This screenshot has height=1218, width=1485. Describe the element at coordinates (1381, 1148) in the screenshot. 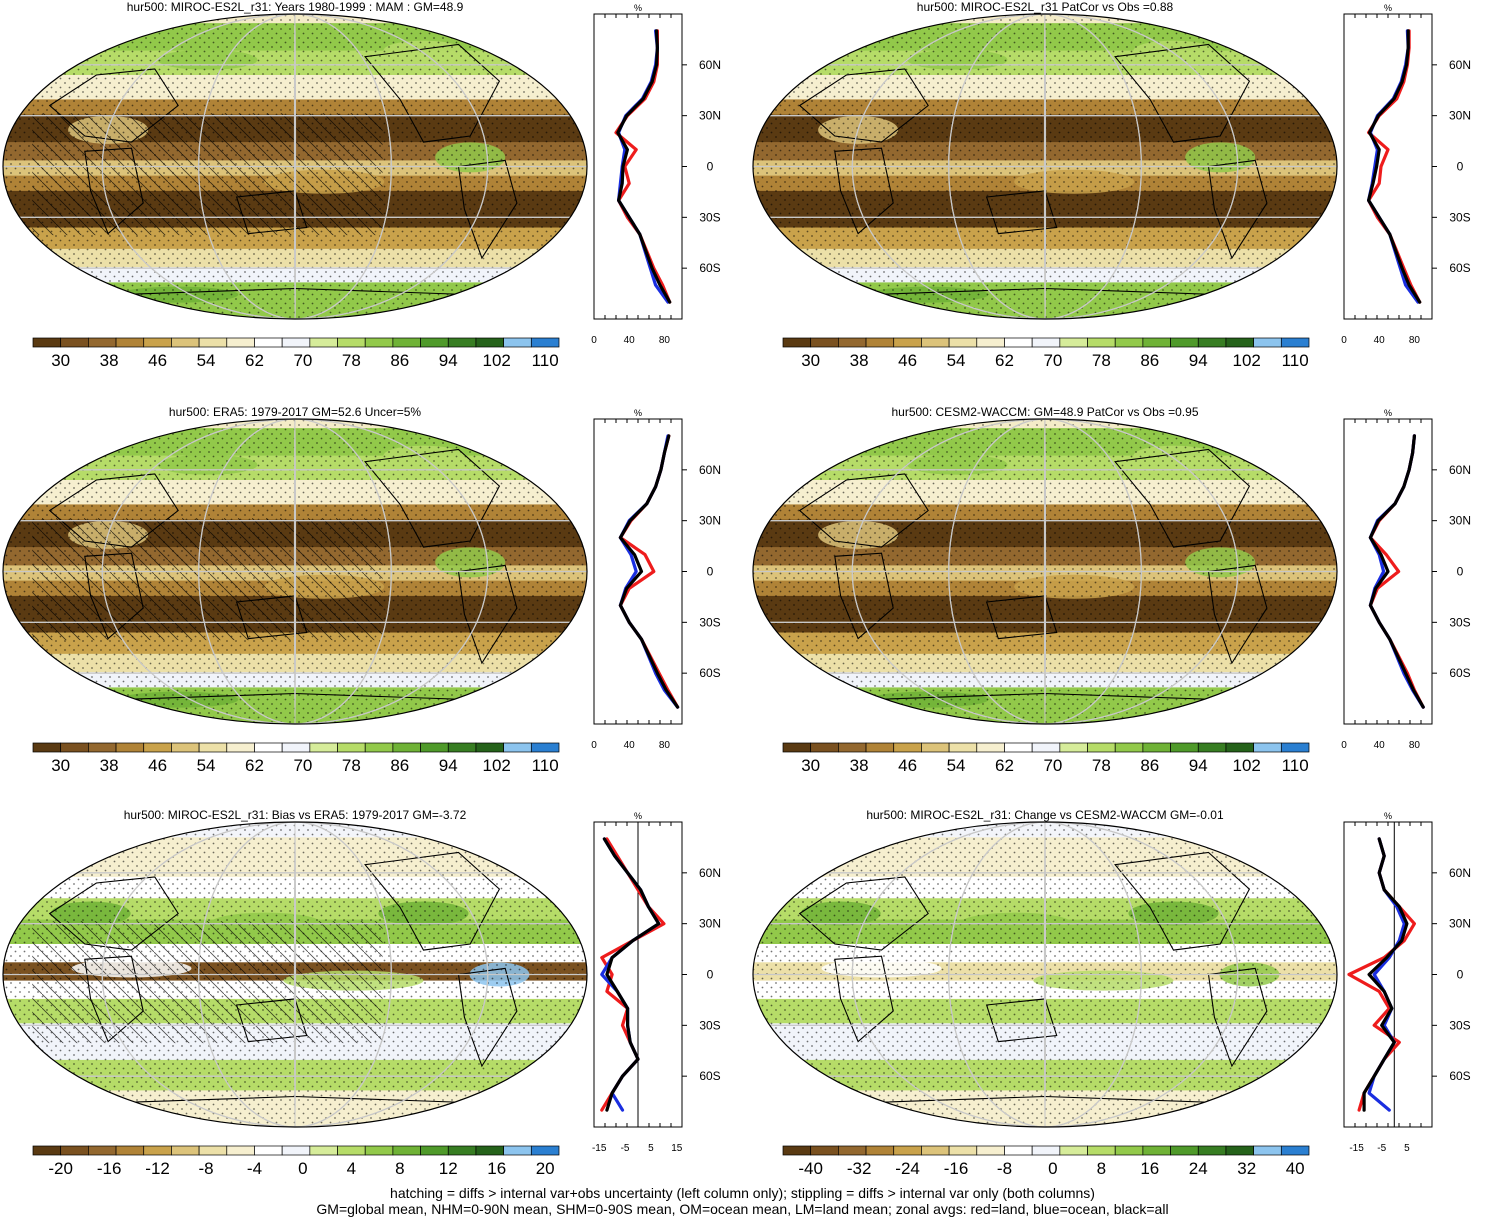

I see `zonal-x-label: -5` at that location.